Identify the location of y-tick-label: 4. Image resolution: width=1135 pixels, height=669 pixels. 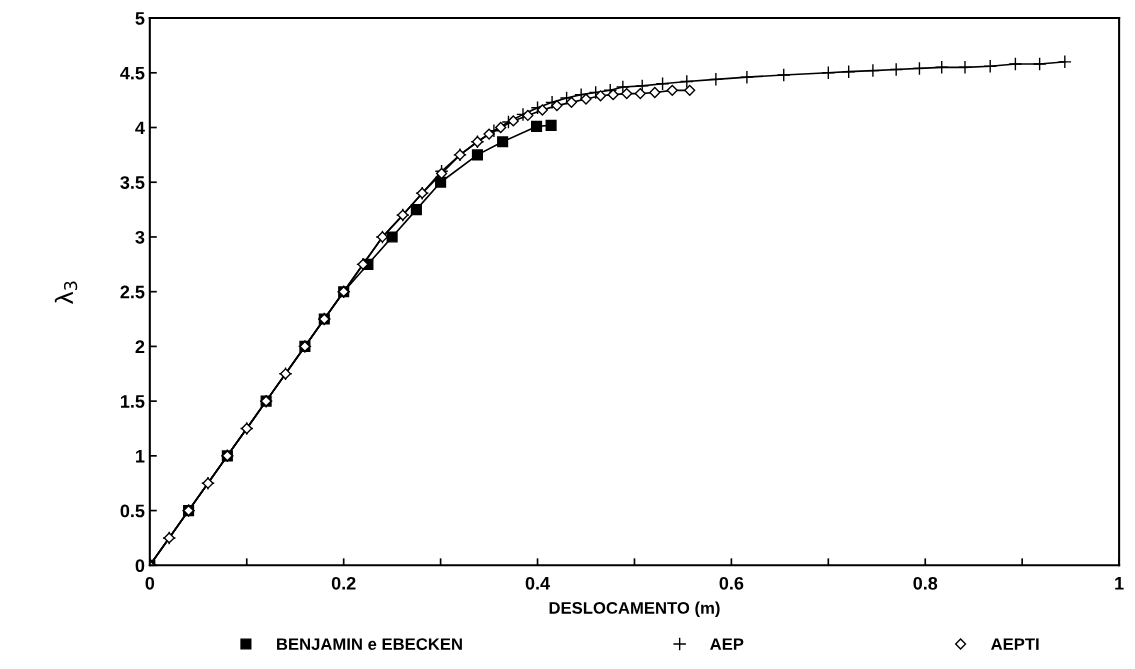
(140, 128).